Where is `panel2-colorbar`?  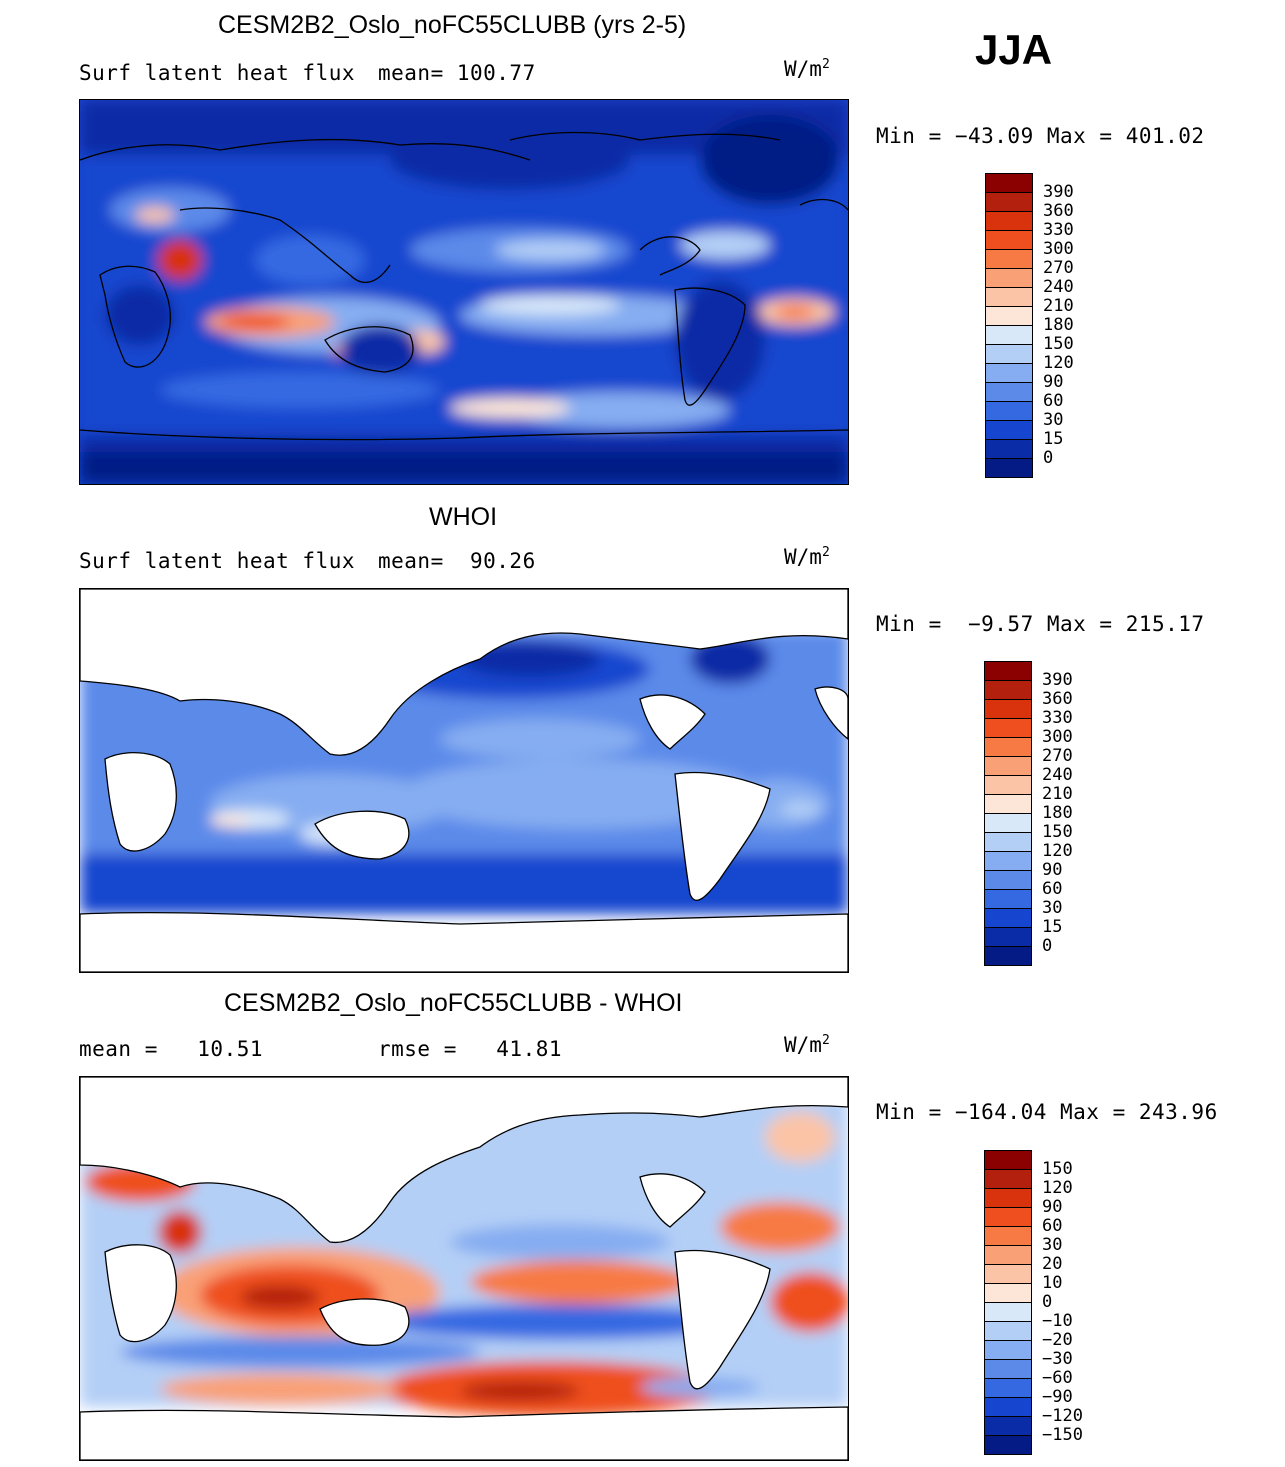
panel2-colorbar is located at coordinates (1008, 813).